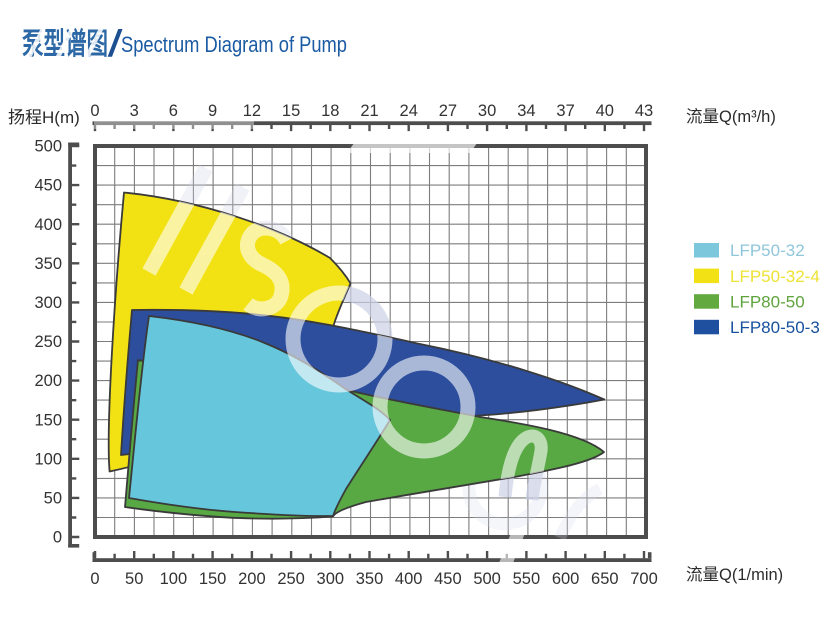  What do you see at coordinates (487, 111) in the screenshot?
I see `svg-text: 30` at bounding box center [487, 111].